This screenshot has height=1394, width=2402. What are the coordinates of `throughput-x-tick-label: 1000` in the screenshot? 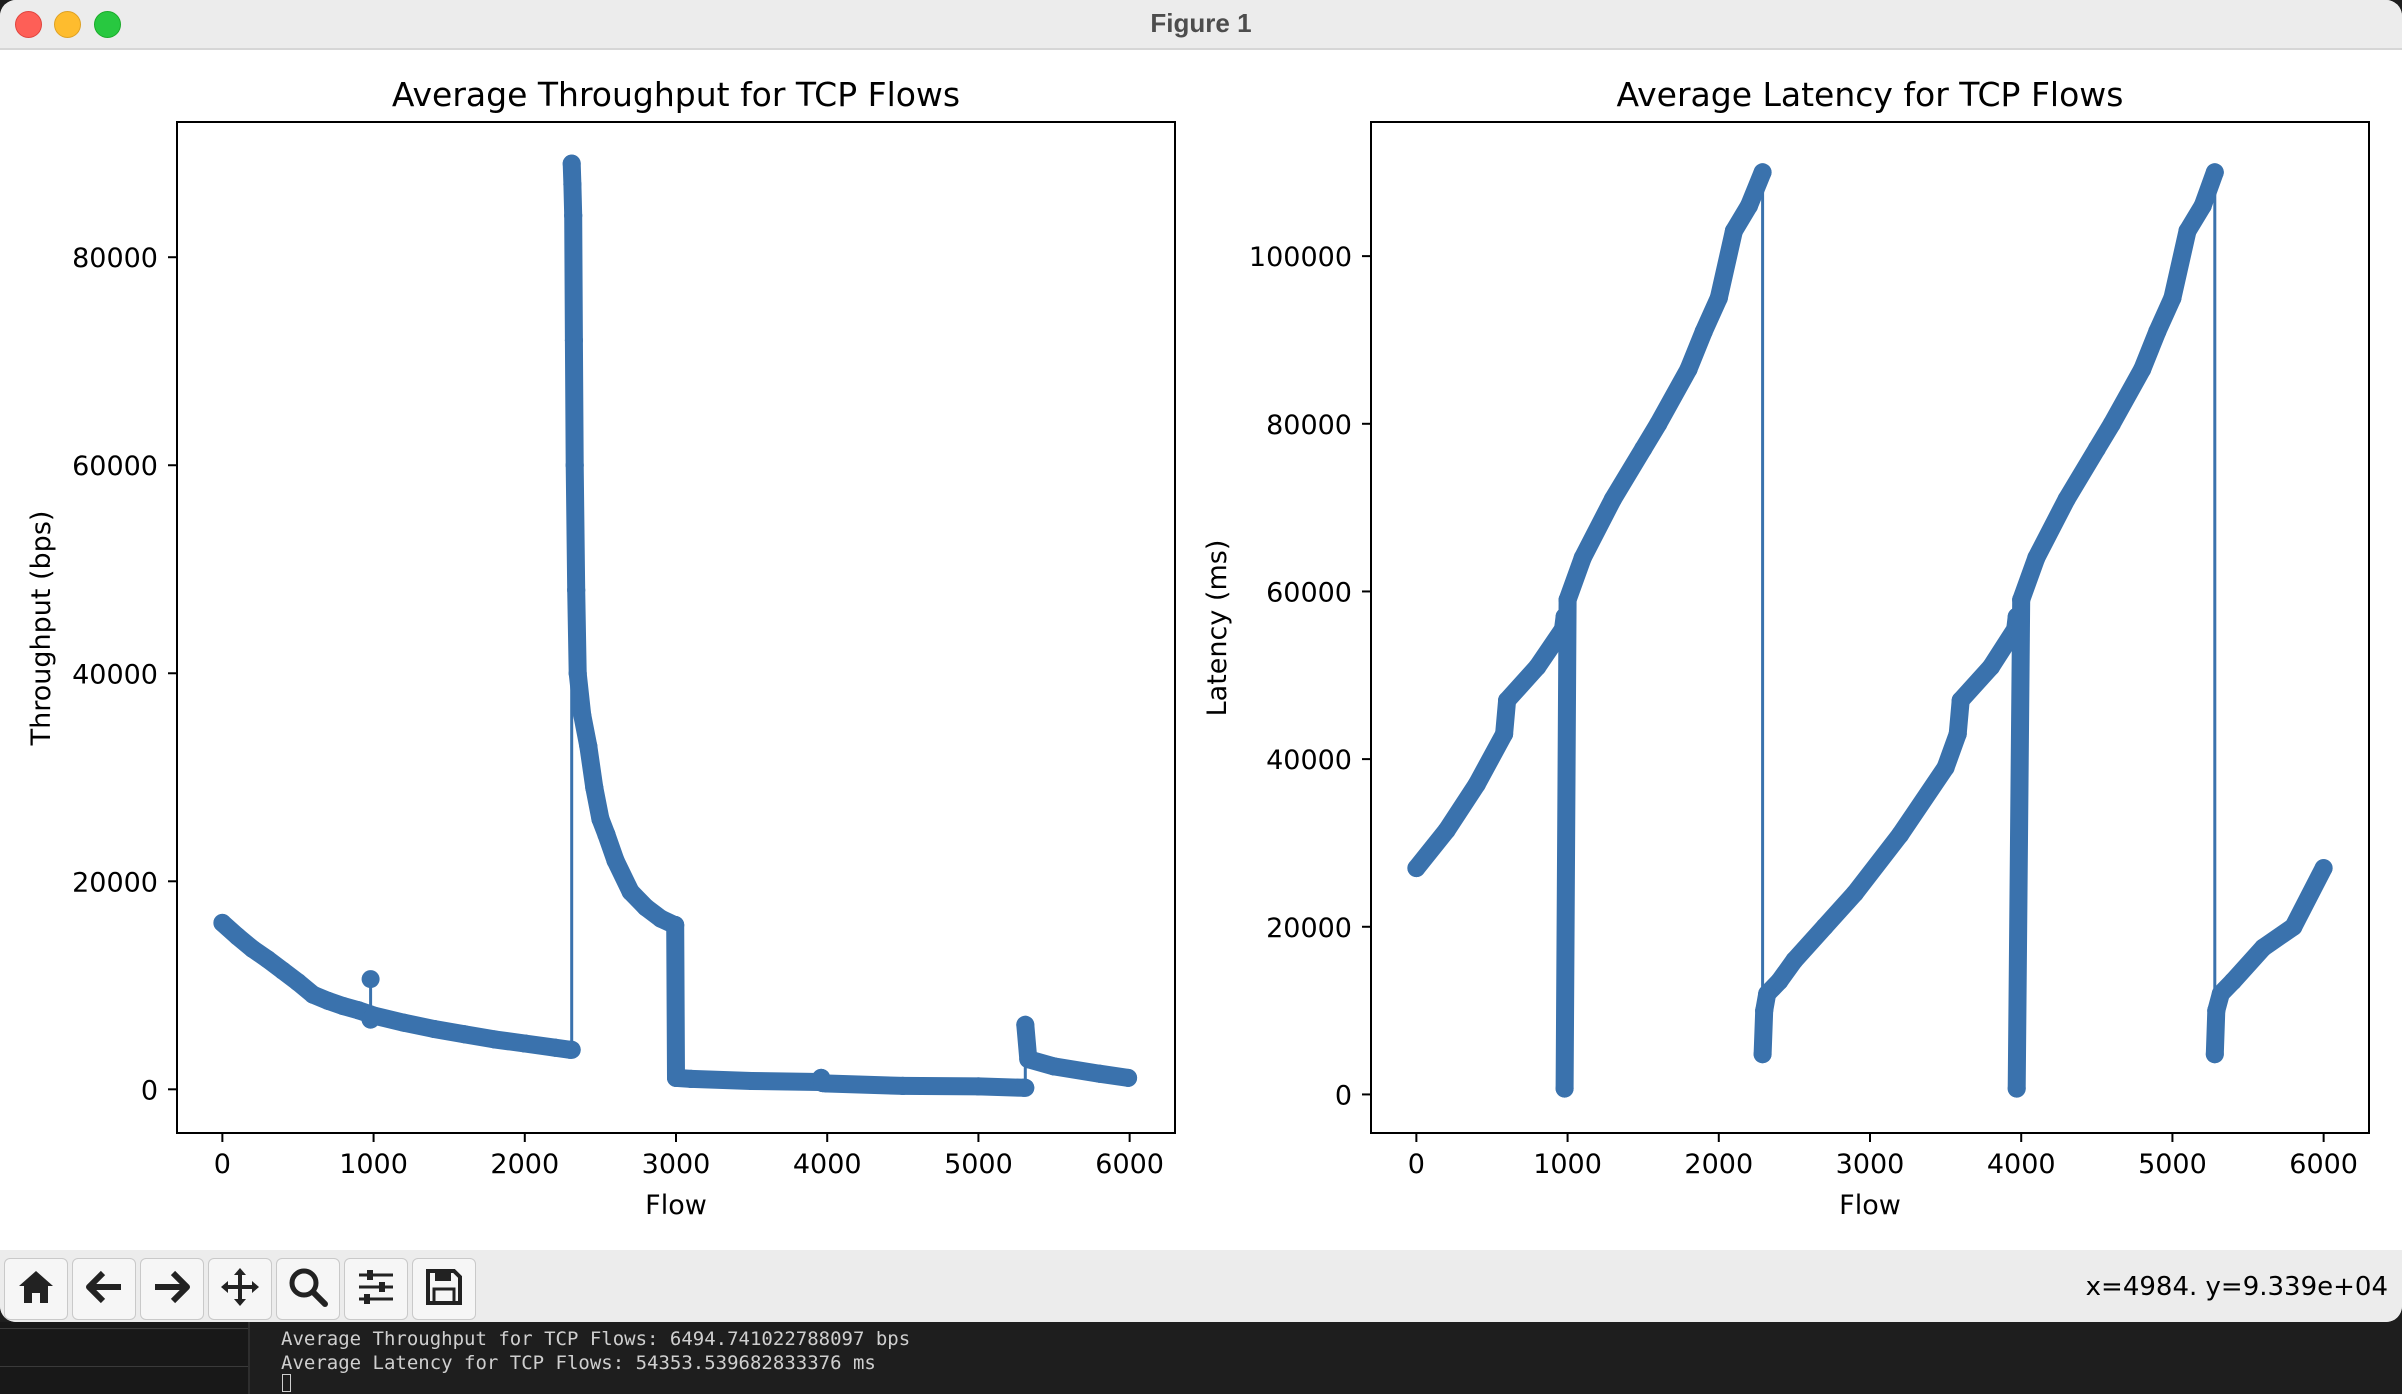 It's located at (373, 1164).